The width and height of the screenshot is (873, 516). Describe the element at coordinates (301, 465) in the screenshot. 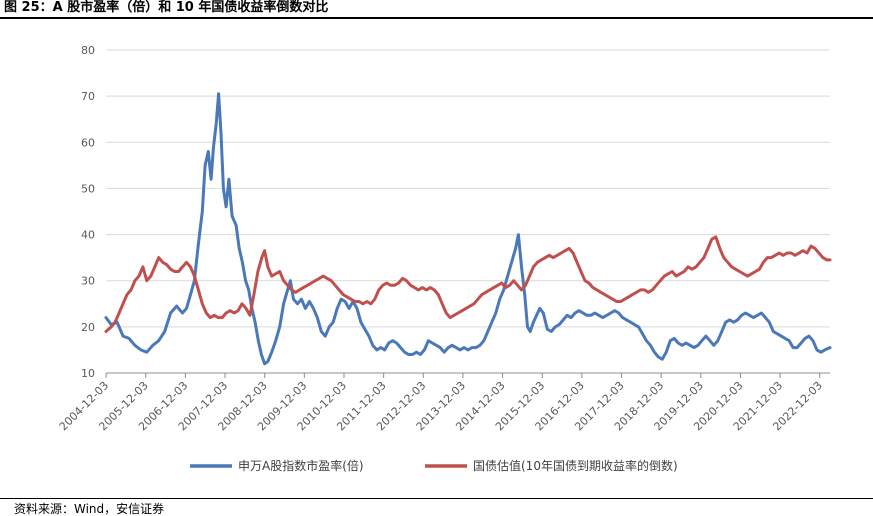

I see `legend-label-1: 申万A股指数市盈率(倍)` at that location.